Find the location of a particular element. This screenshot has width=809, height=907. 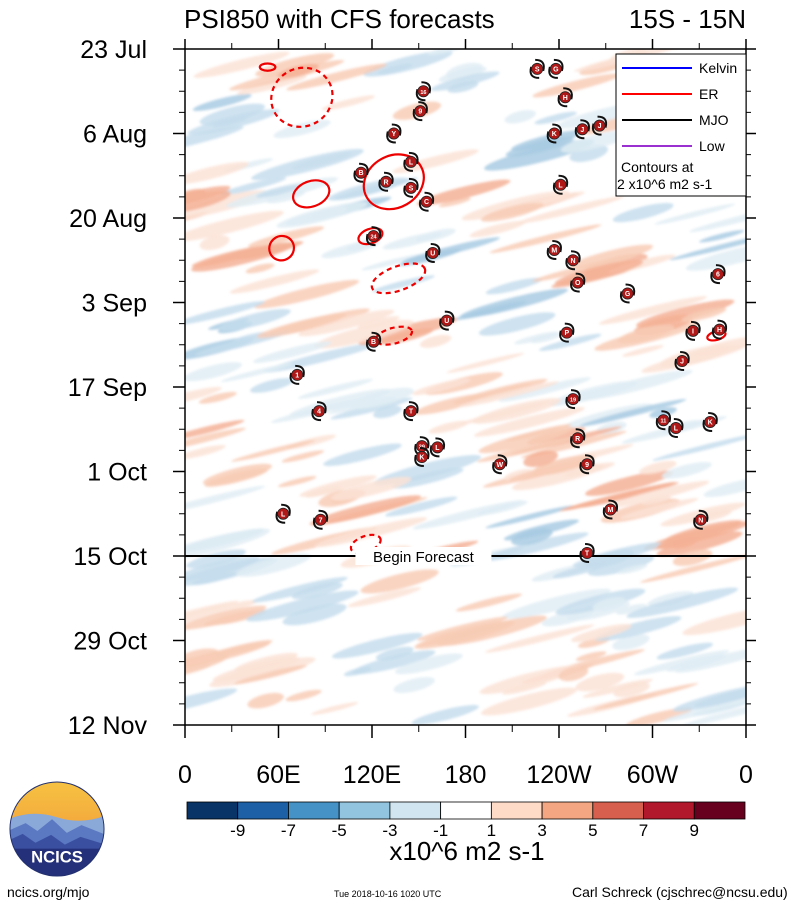

storm-label: K is located at coordinates (710, 423).